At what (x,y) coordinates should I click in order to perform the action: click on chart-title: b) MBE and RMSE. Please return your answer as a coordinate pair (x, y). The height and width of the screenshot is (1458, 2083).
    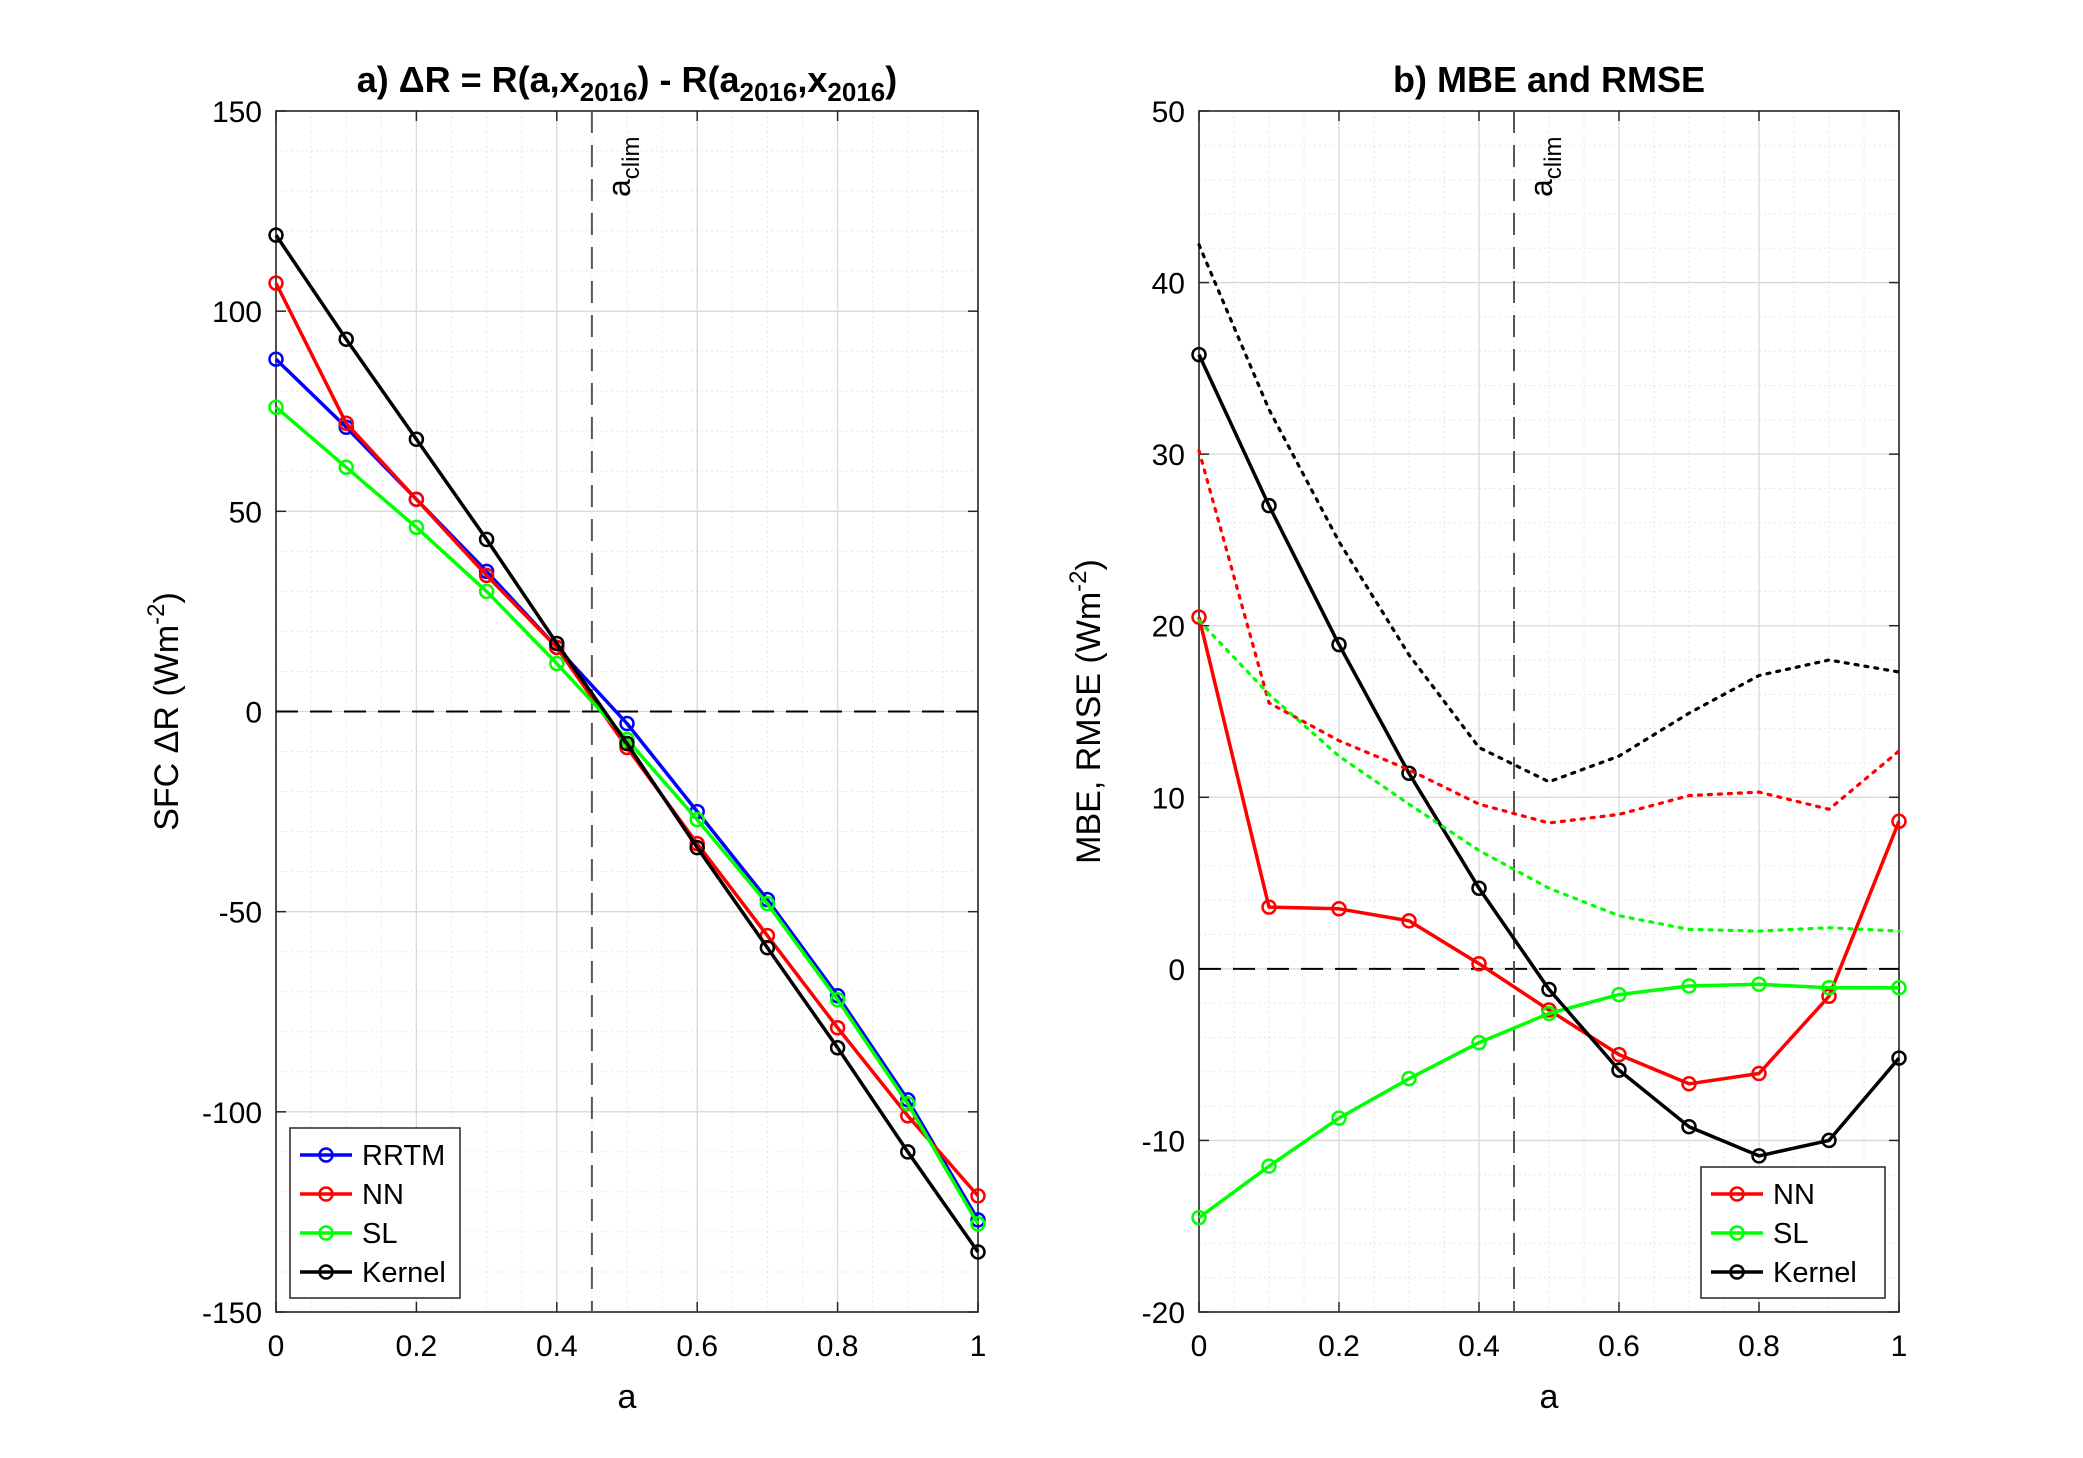
    Looking at the image, I should click on (1549, 79).